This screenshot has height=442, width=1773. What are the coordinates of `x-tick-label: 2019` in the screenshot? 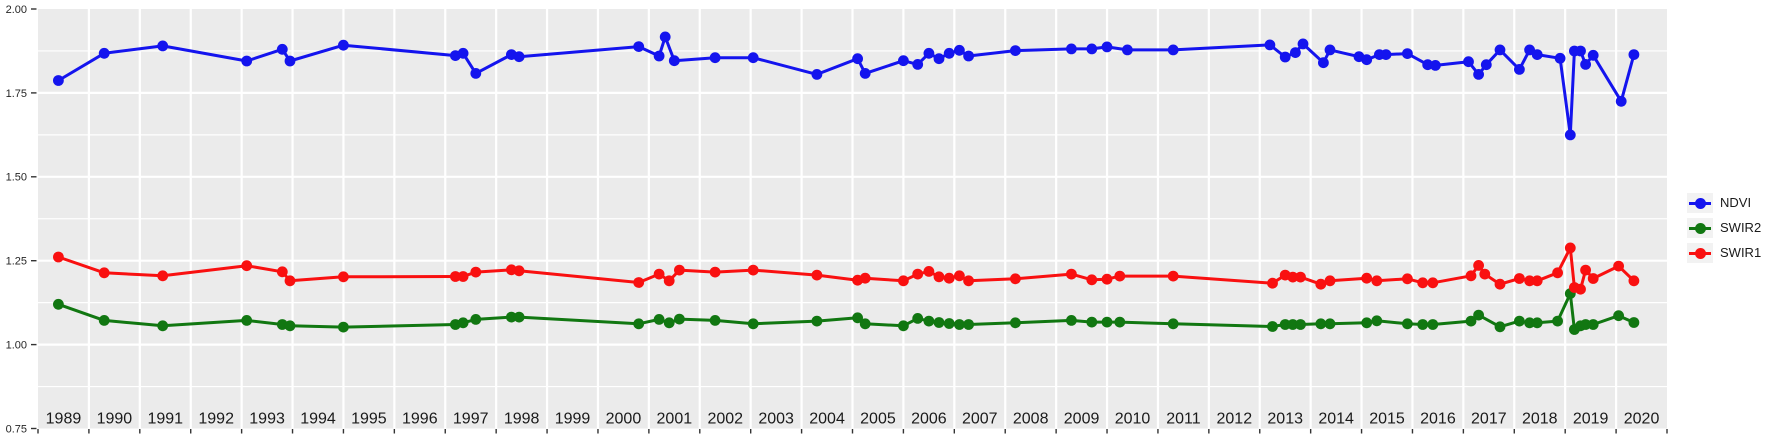 It's located at (1591, 419).